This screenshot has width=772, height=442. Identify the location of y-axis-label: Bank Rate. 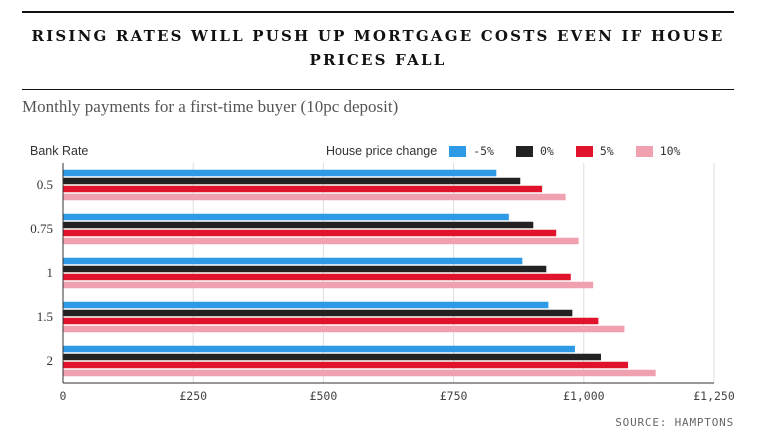
(59, 151).